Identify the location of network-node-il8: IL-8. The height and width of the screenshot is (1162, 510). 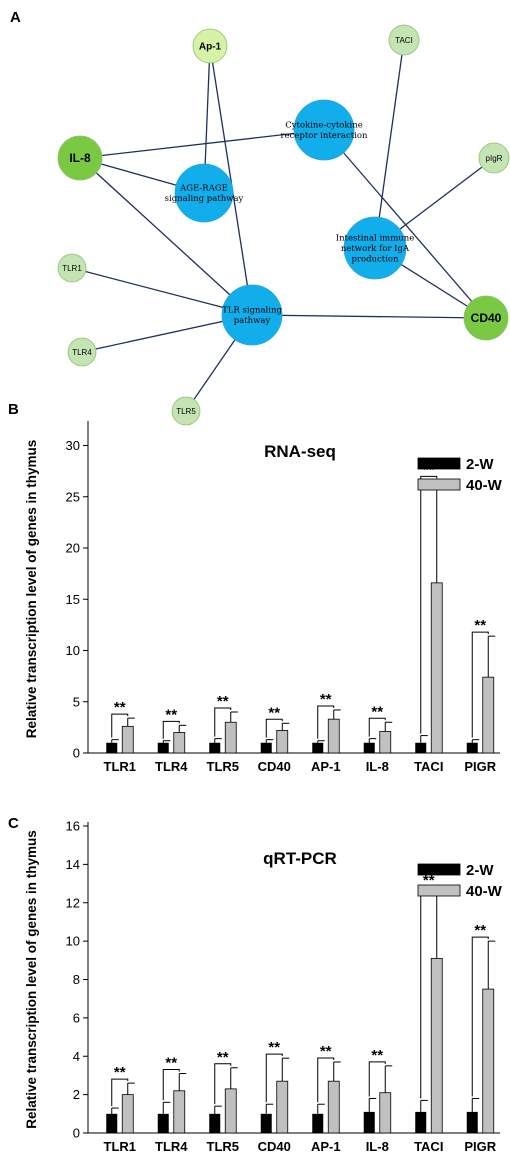
(80, 158).